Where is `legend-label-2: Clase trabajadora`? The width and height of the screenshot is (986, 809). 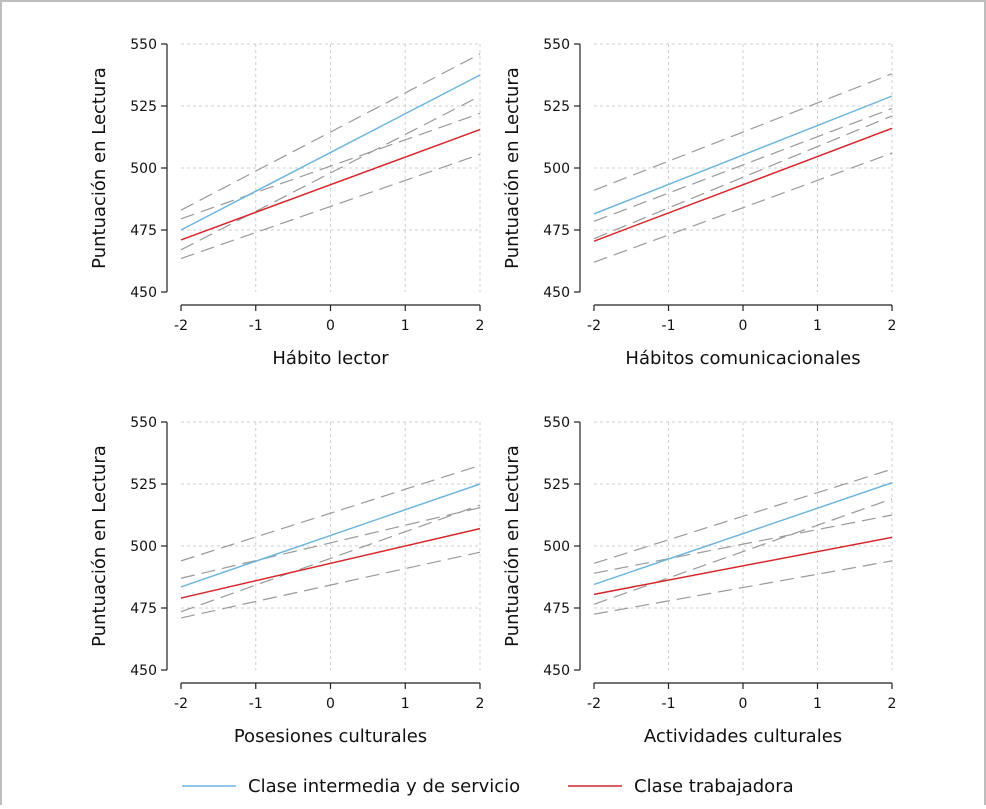
legend-label-2: Clase trabajadora is located at coordinates (714, 786).